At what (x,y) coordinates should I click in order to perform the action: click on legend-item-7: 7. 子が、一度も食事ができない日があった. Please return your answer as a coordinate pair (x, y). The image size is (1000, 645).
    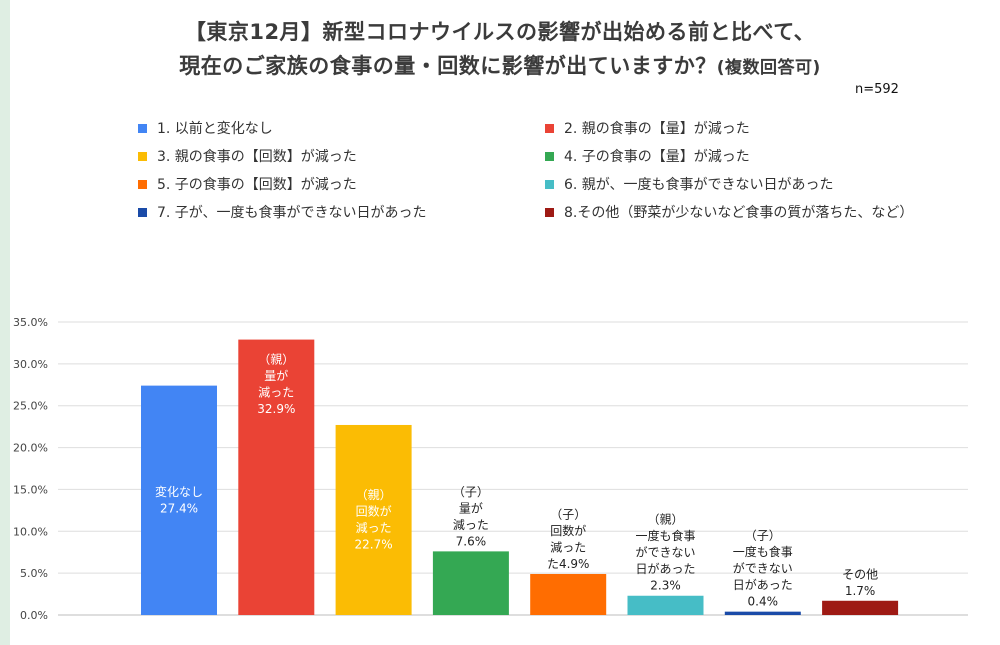
    Looking at the image, I should click on (282, 212).